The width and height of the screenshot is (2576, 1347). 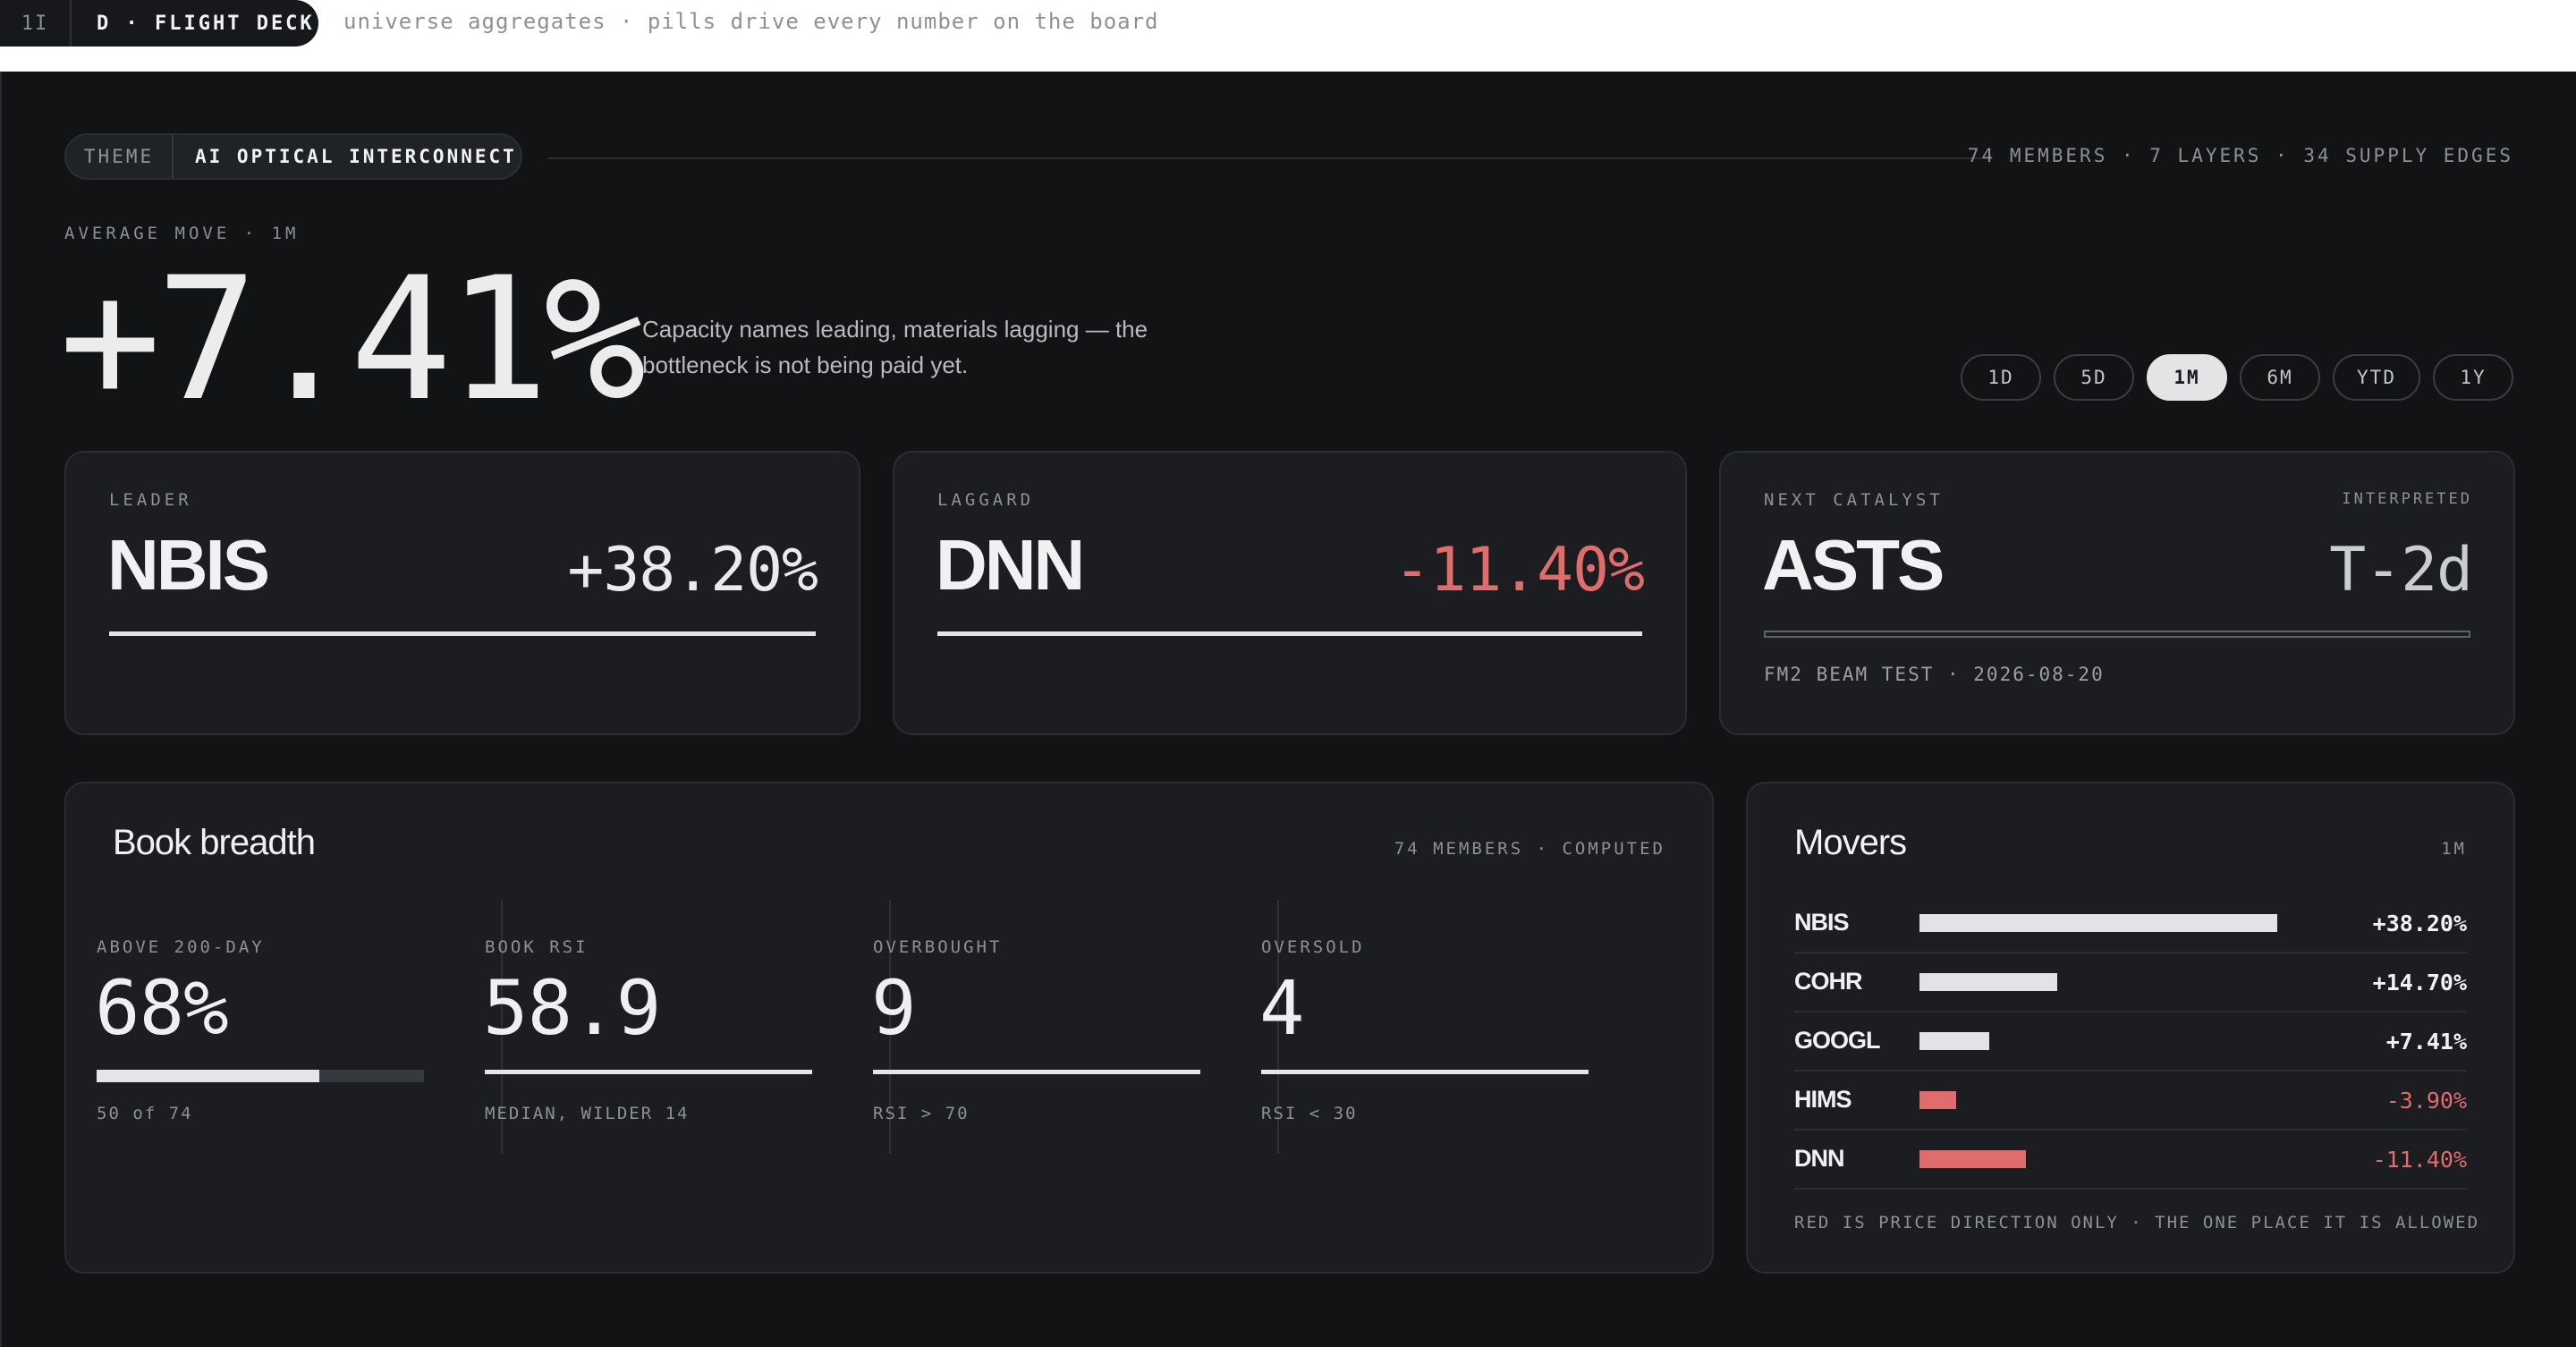 What do you see at coordinates (572, 1008) in the screenshot?
I see `stat-value: 58.9` at bounding box center [572, 1008].